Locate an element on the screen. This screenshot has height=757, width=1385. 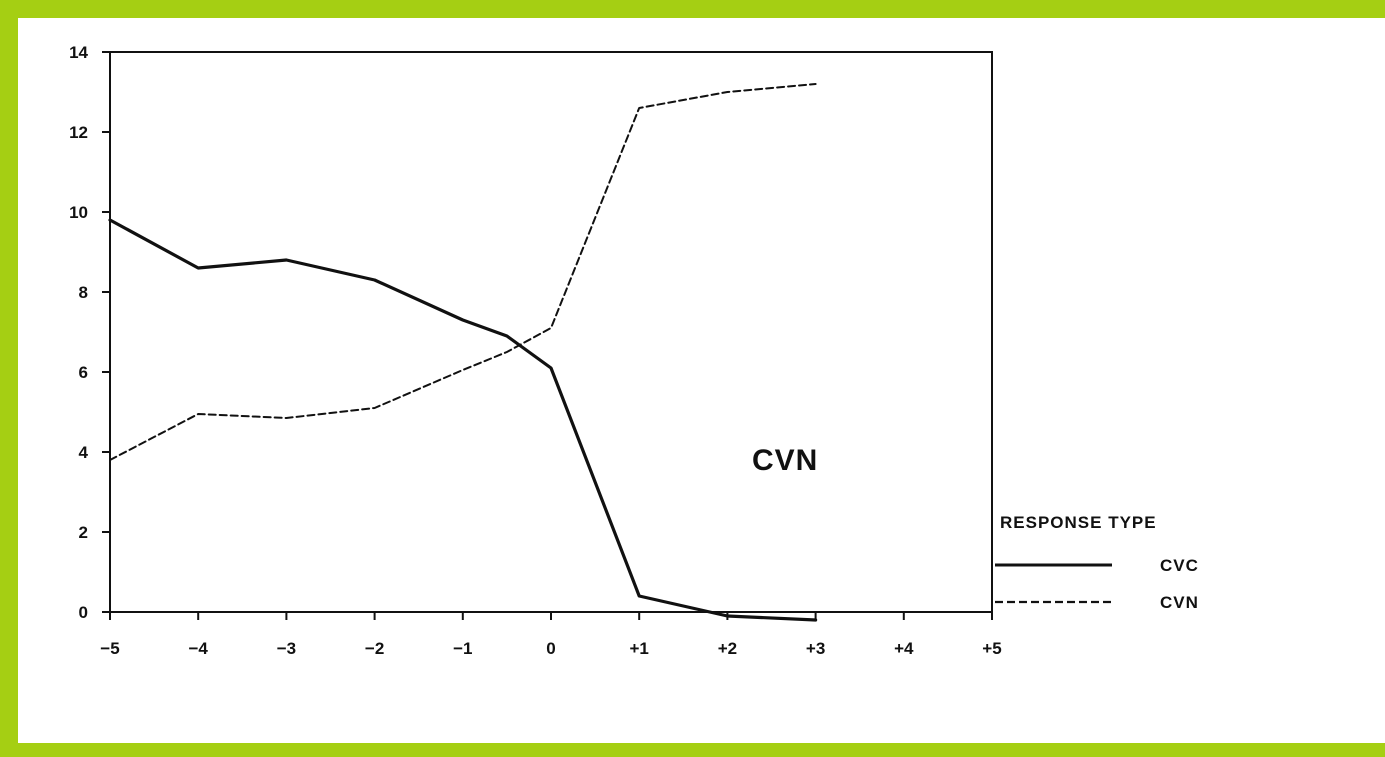
y-tick-label: 10 is located at coordinates (78, 212).